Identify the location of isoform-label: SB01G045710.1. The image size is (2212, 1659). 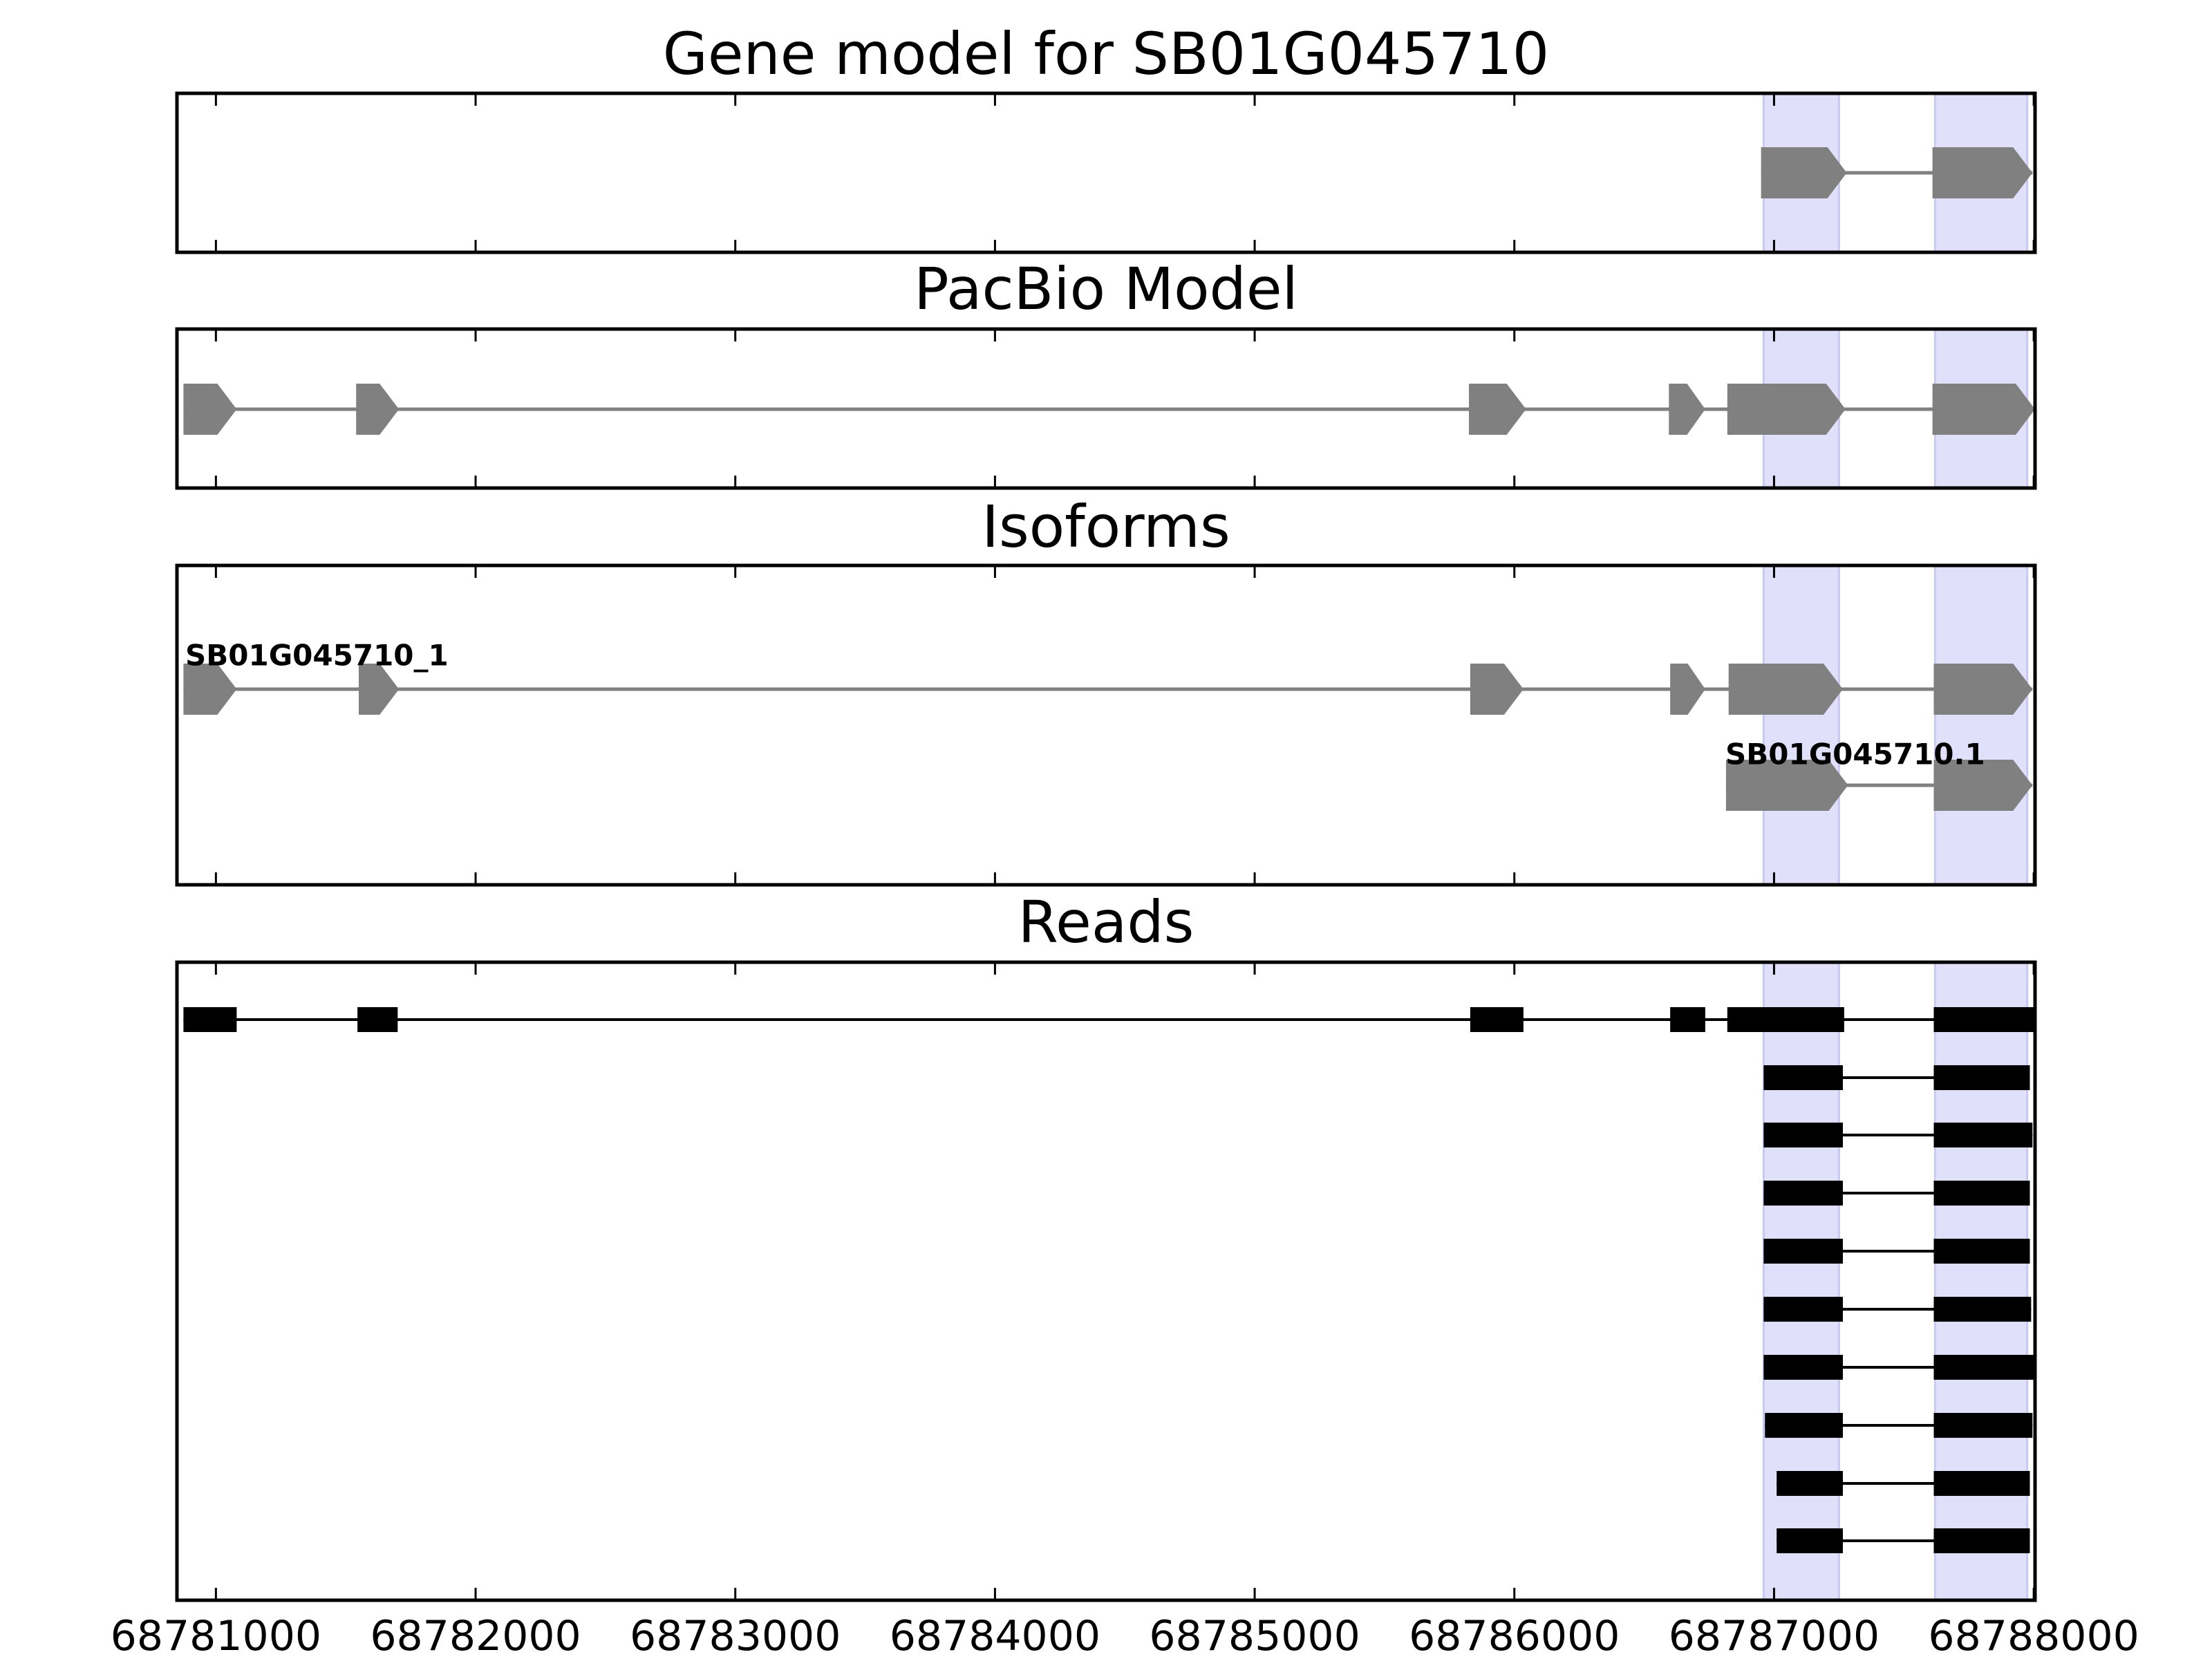
(1855, 754).